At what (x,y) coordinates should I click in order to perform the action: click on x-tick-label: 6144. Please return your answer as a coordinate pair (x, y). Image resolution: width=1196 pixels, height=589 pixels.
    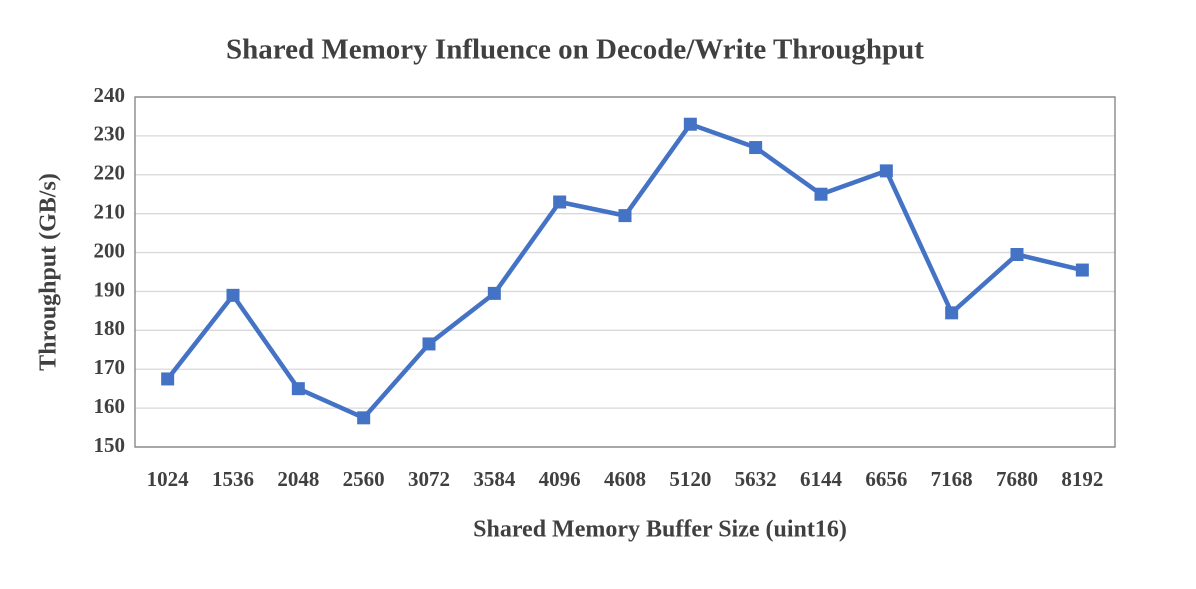
    Looking at the image, I should click on (821, 479).